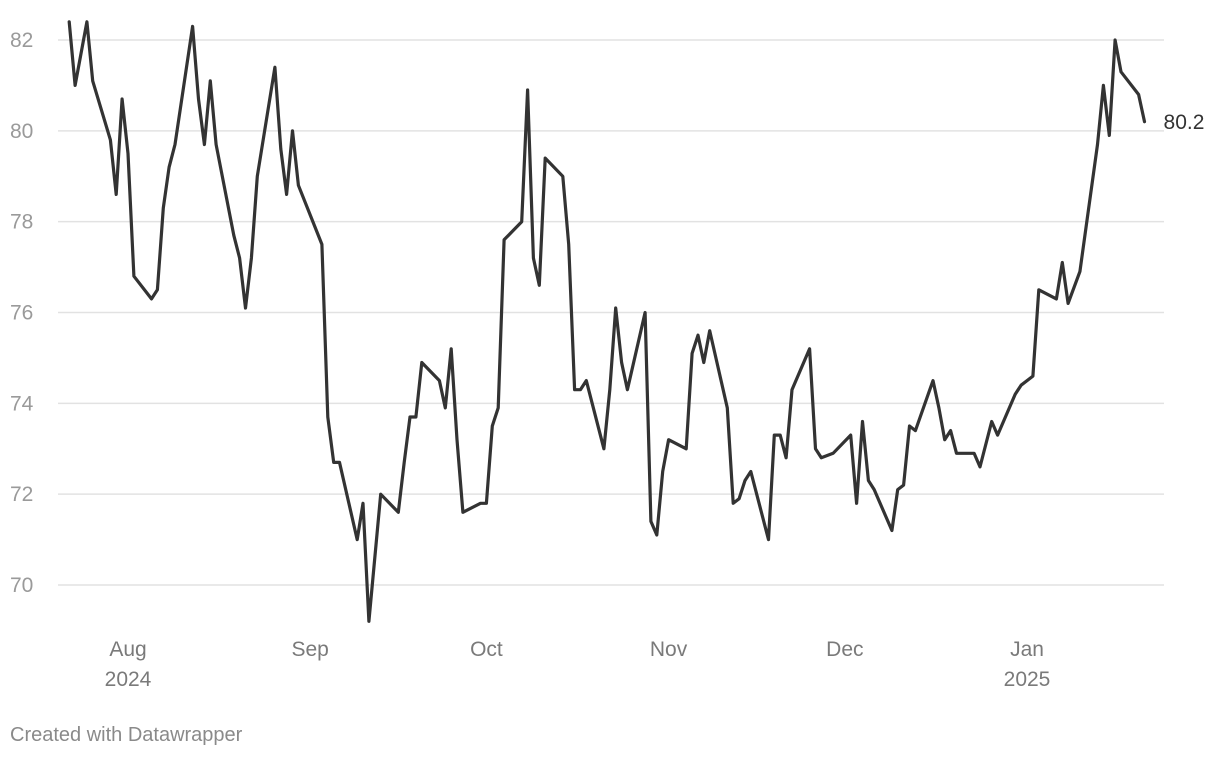  I want to click on x-tick-label: Aug, so click(127, 649).